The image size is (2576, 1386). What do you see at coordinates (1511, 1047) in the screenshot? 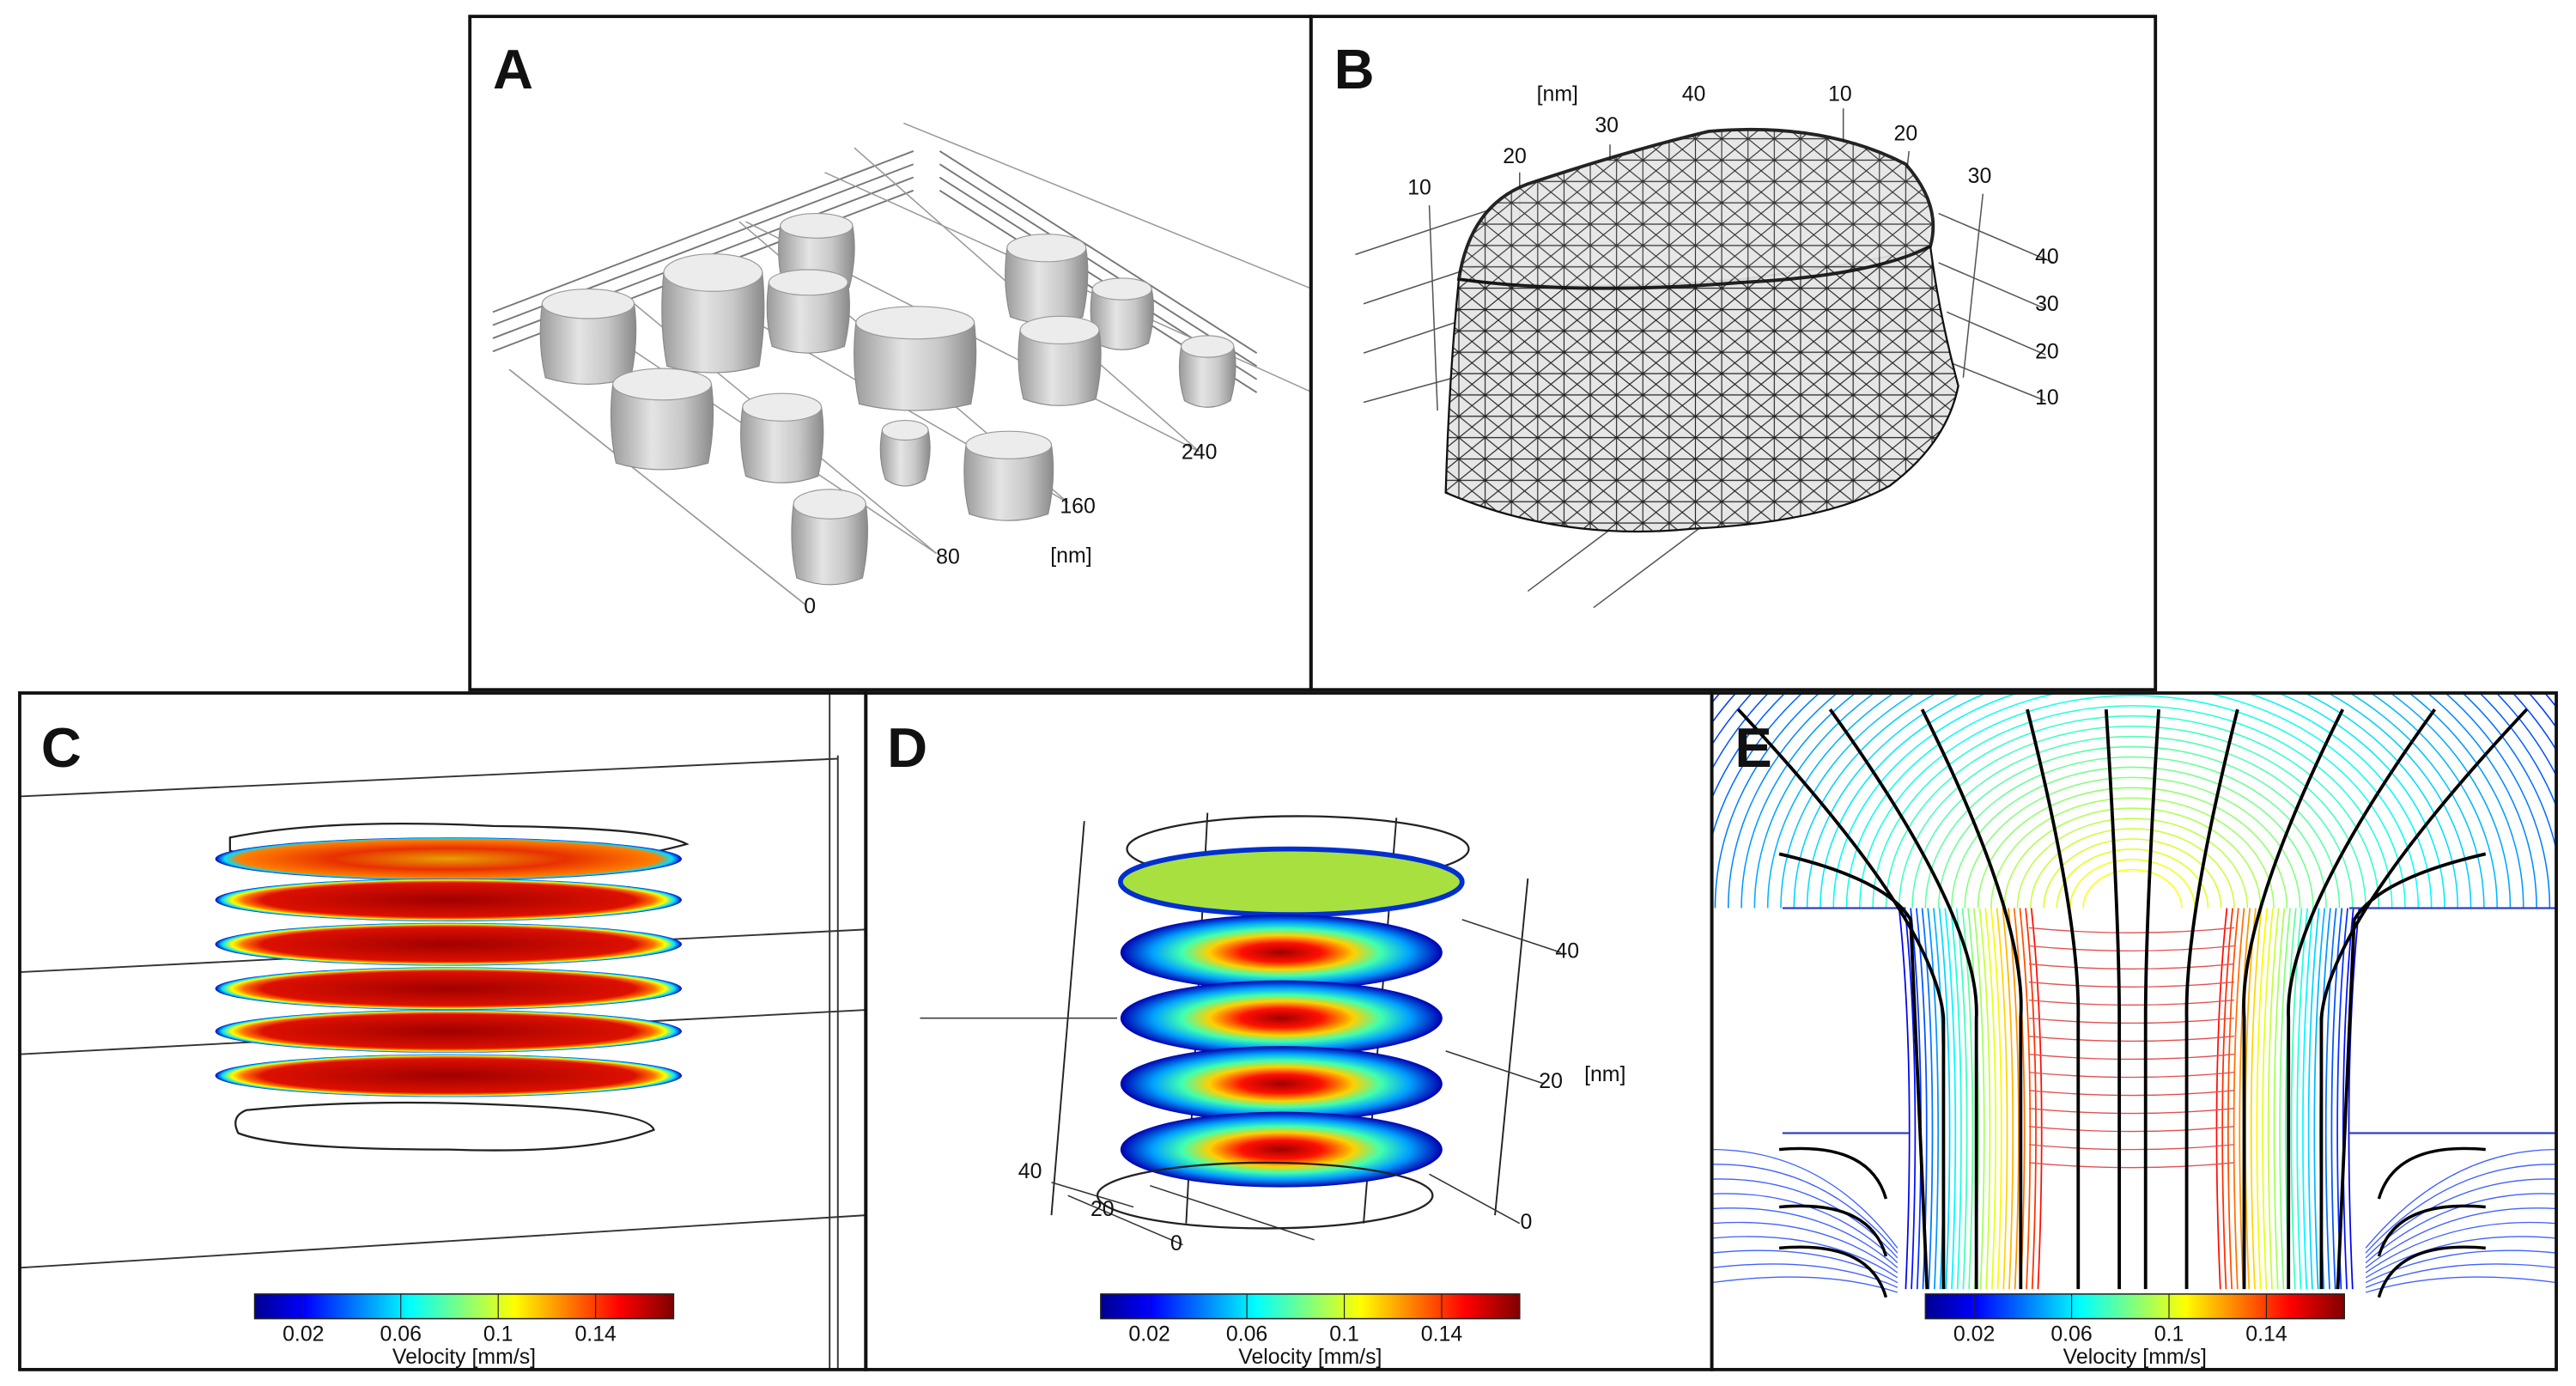
I see `cylinder-line` at bounding box center [1511, 1047].